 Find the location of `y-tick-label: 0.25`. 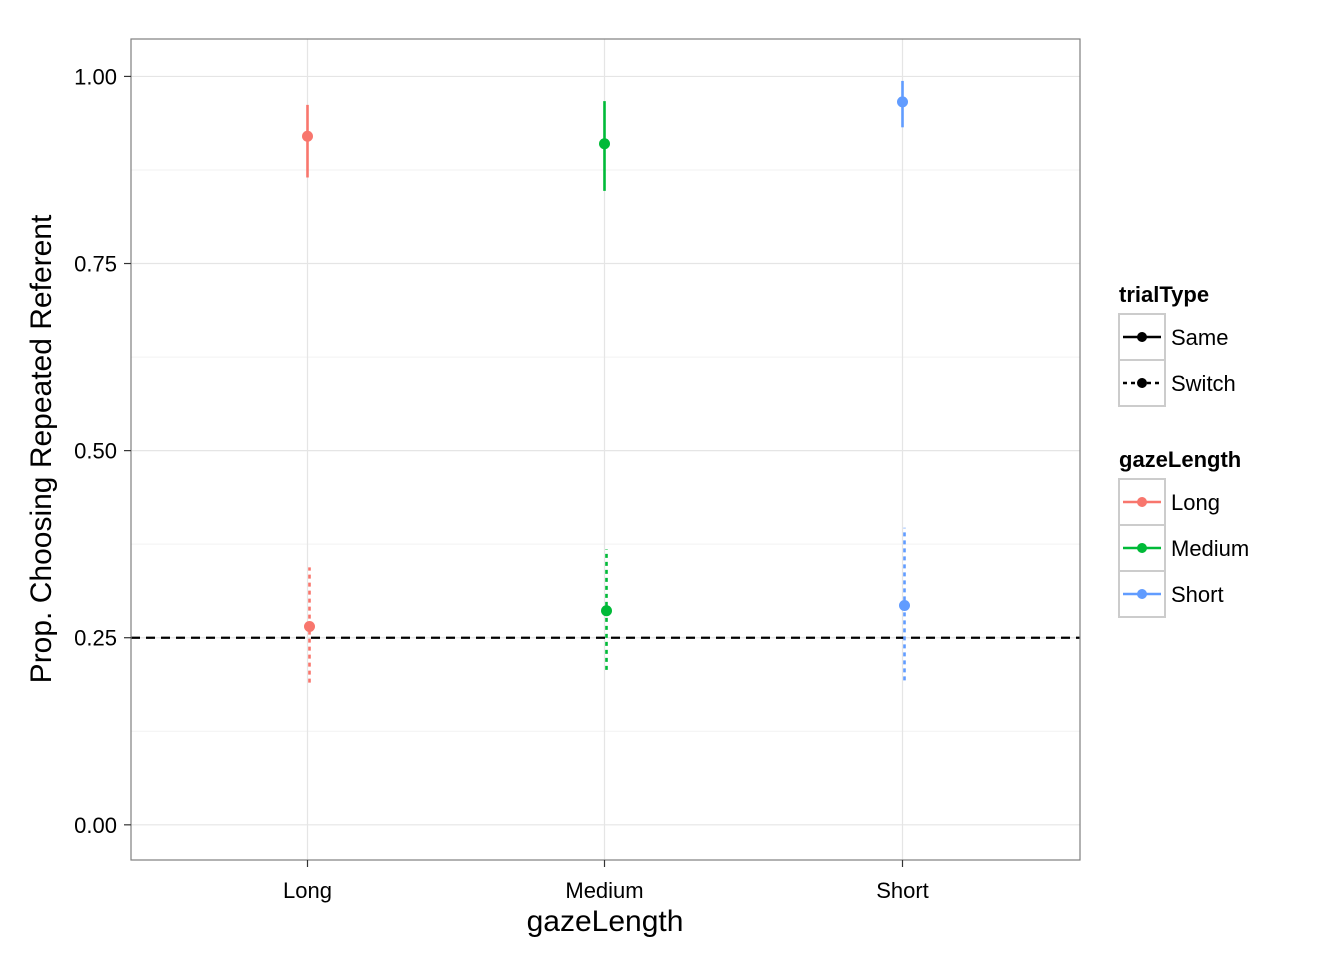

y-tick-label: 0.25 is located at coordinates (95, 638).